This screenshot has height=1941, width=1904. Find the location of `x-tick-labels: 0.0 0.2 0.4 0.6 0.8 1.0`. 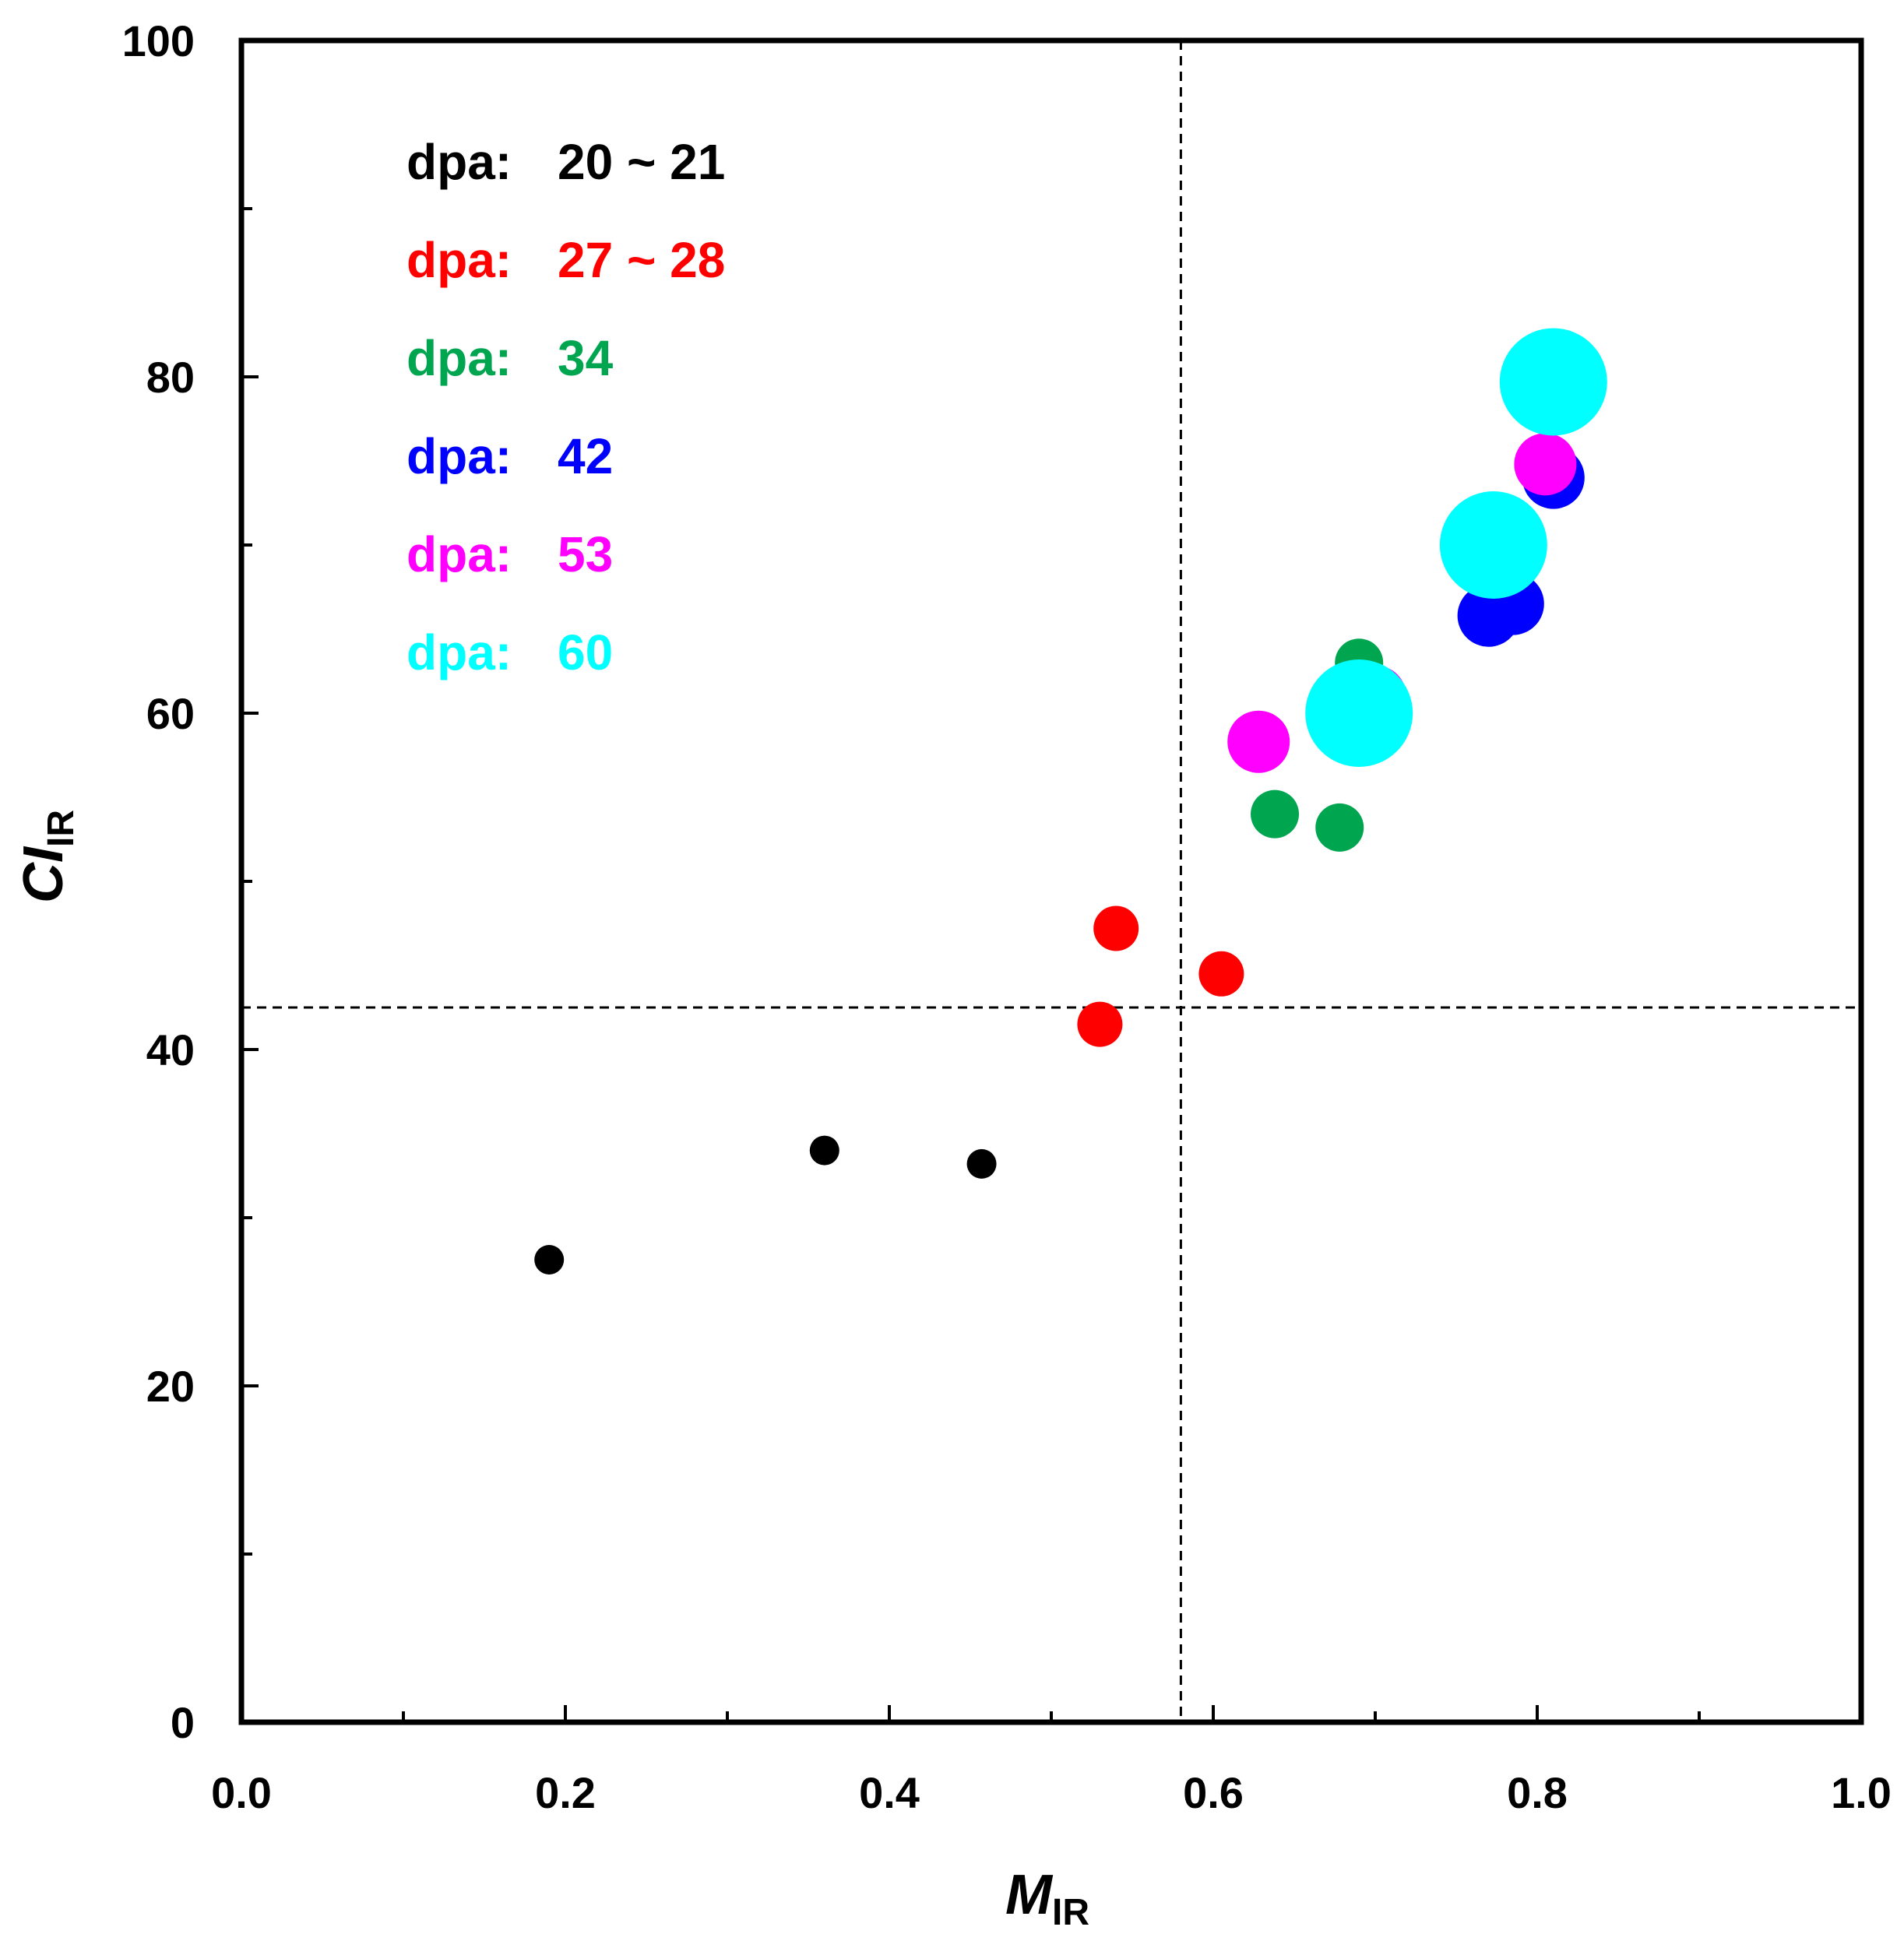

x-tick-labels: 0.0 0.2 0.4 0.6 0.8 1.0 is located at coordinates (1051, 1792).